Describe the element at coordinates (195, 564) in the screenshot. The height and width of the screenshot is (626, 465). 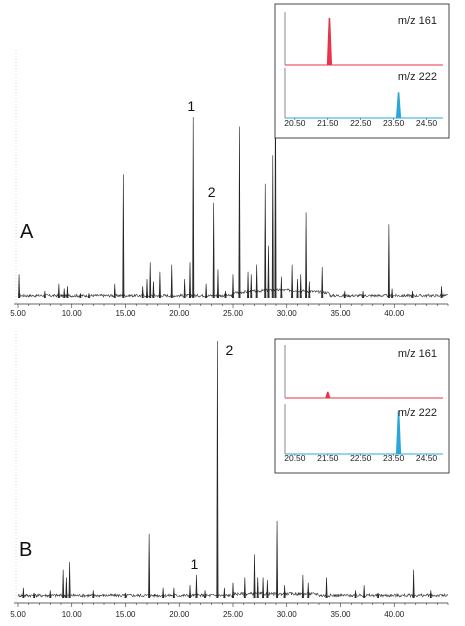
I see `peak-label: 1` at that location.